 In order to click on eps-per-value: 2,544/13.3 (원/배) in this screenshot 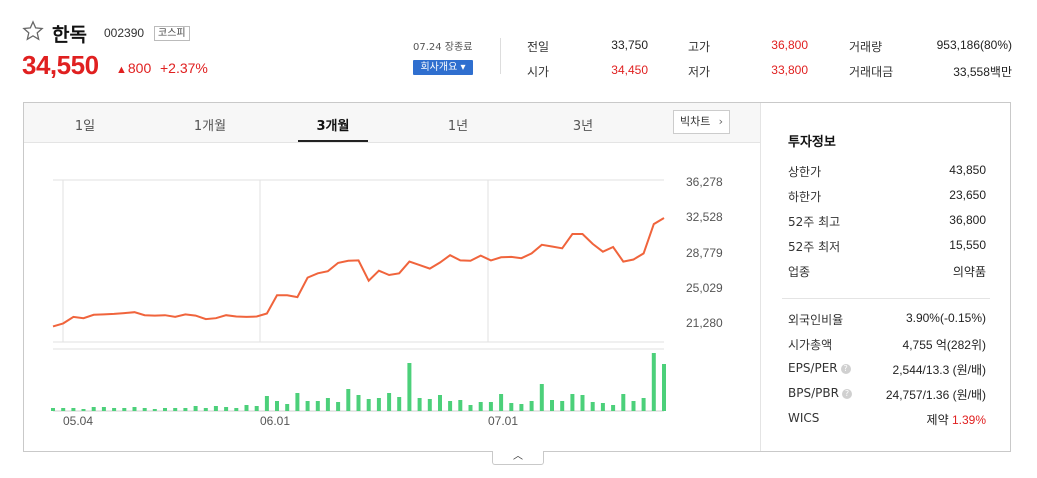, I will do `click(939, 370)`.